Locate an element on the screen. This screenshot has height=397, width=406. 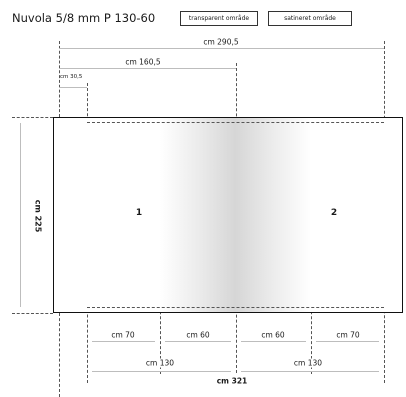
extension-line-left-edge is located at coordinates (59, 79).